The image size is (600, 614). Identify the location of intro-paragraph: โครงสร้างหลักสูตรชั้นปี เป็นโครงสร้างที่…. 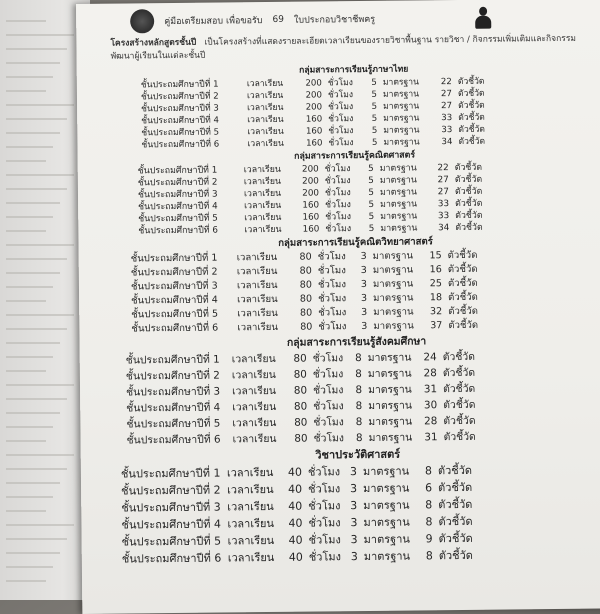
(353, 48).